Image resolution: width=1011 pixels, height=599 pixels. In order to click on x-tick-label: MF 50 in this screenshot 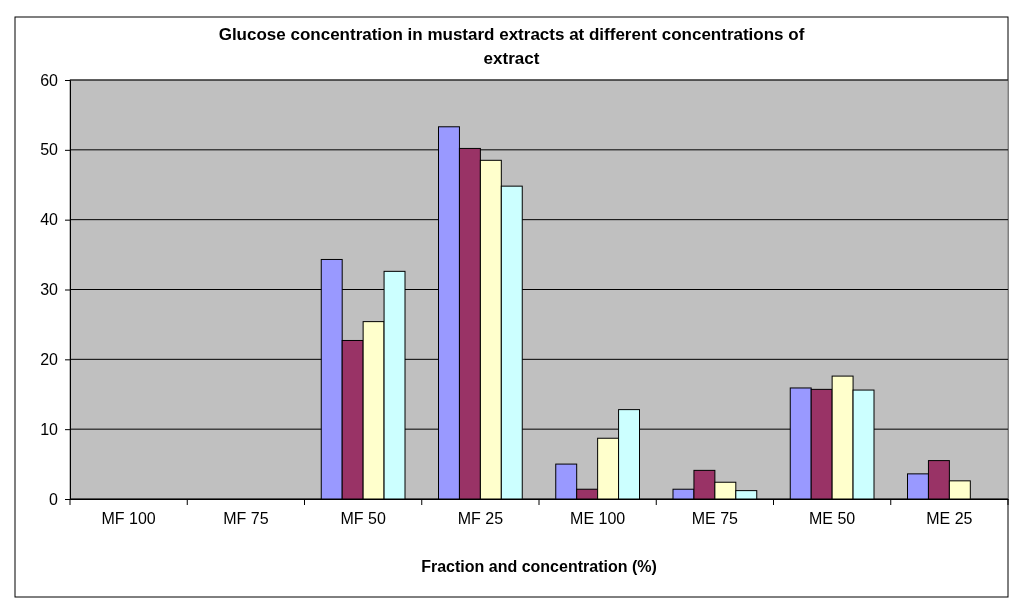, I will do `click(363, 518)`.